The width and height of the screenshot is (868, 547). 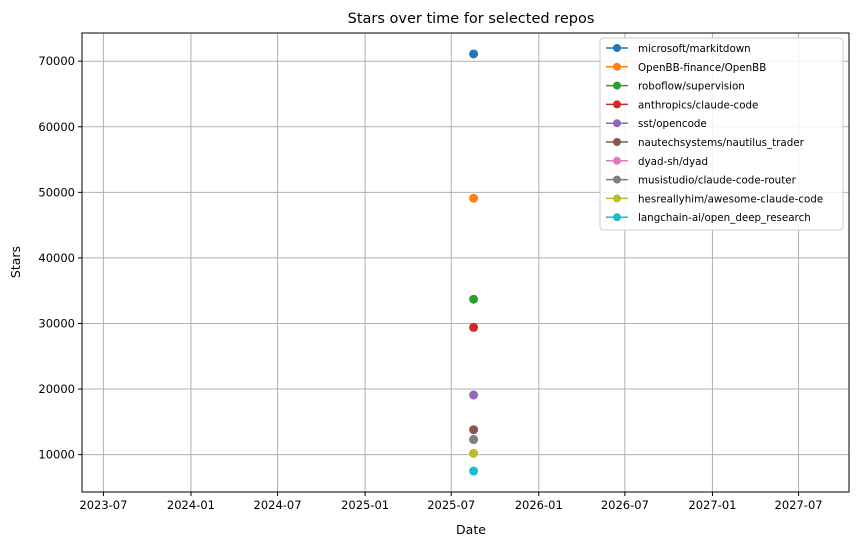 I want to click on legend-label: musistudio/claude-code-router, so click(x=717, y=181).